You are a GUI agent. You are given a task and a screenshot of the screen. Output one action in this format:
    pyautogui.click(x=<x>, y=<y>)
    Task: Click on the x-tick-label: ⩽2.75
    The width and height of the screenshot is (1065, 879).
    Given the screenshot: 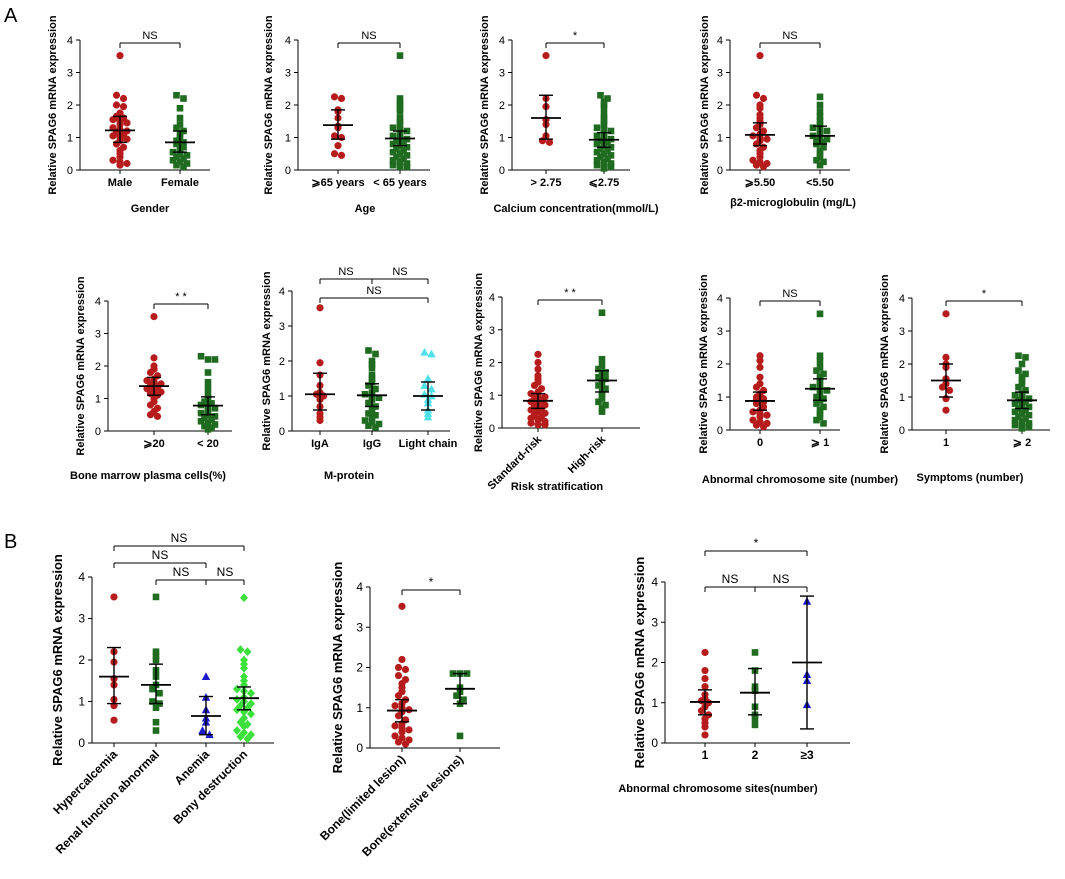 What is the action you would take?
    pyautogui.click(x=604, y=183)
    